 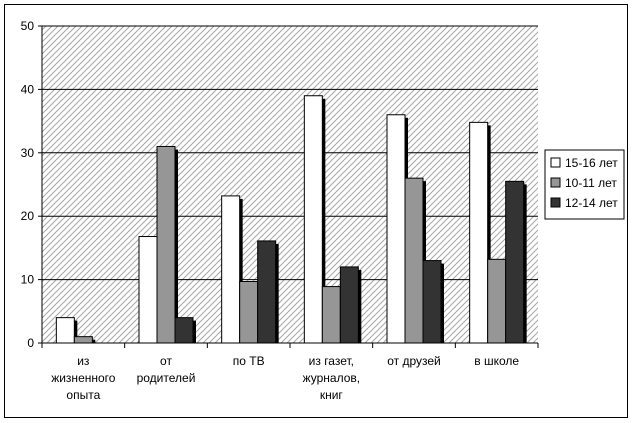 I want to click on y-tick-label: 50, so click(x=28, y=26).